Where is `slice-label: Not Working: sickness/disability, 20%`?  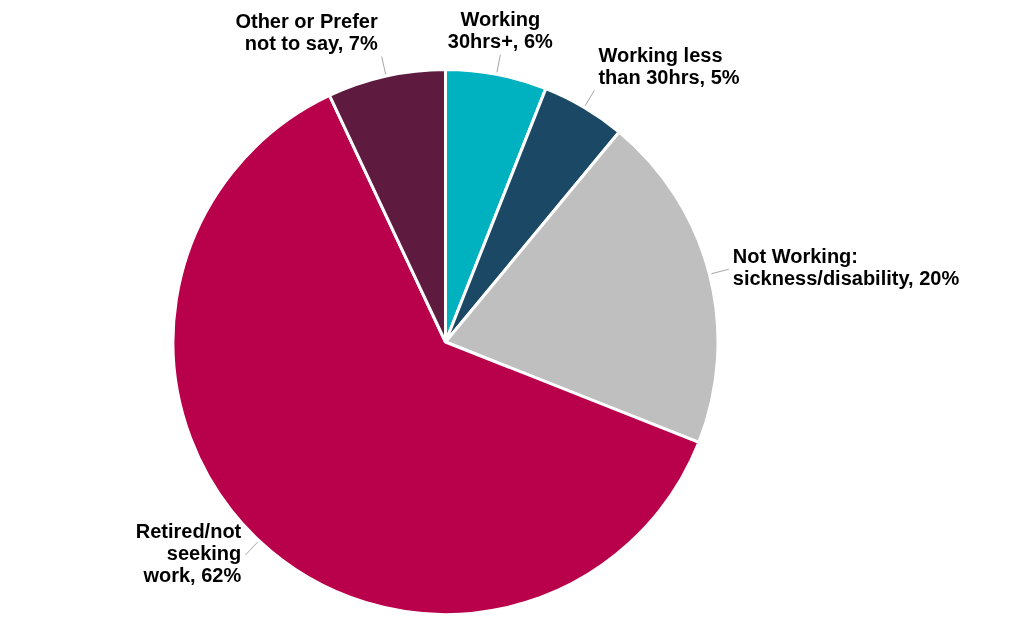 slice-label: Not Working: sickness/disability, 20% is located at coordinates (846, 266).